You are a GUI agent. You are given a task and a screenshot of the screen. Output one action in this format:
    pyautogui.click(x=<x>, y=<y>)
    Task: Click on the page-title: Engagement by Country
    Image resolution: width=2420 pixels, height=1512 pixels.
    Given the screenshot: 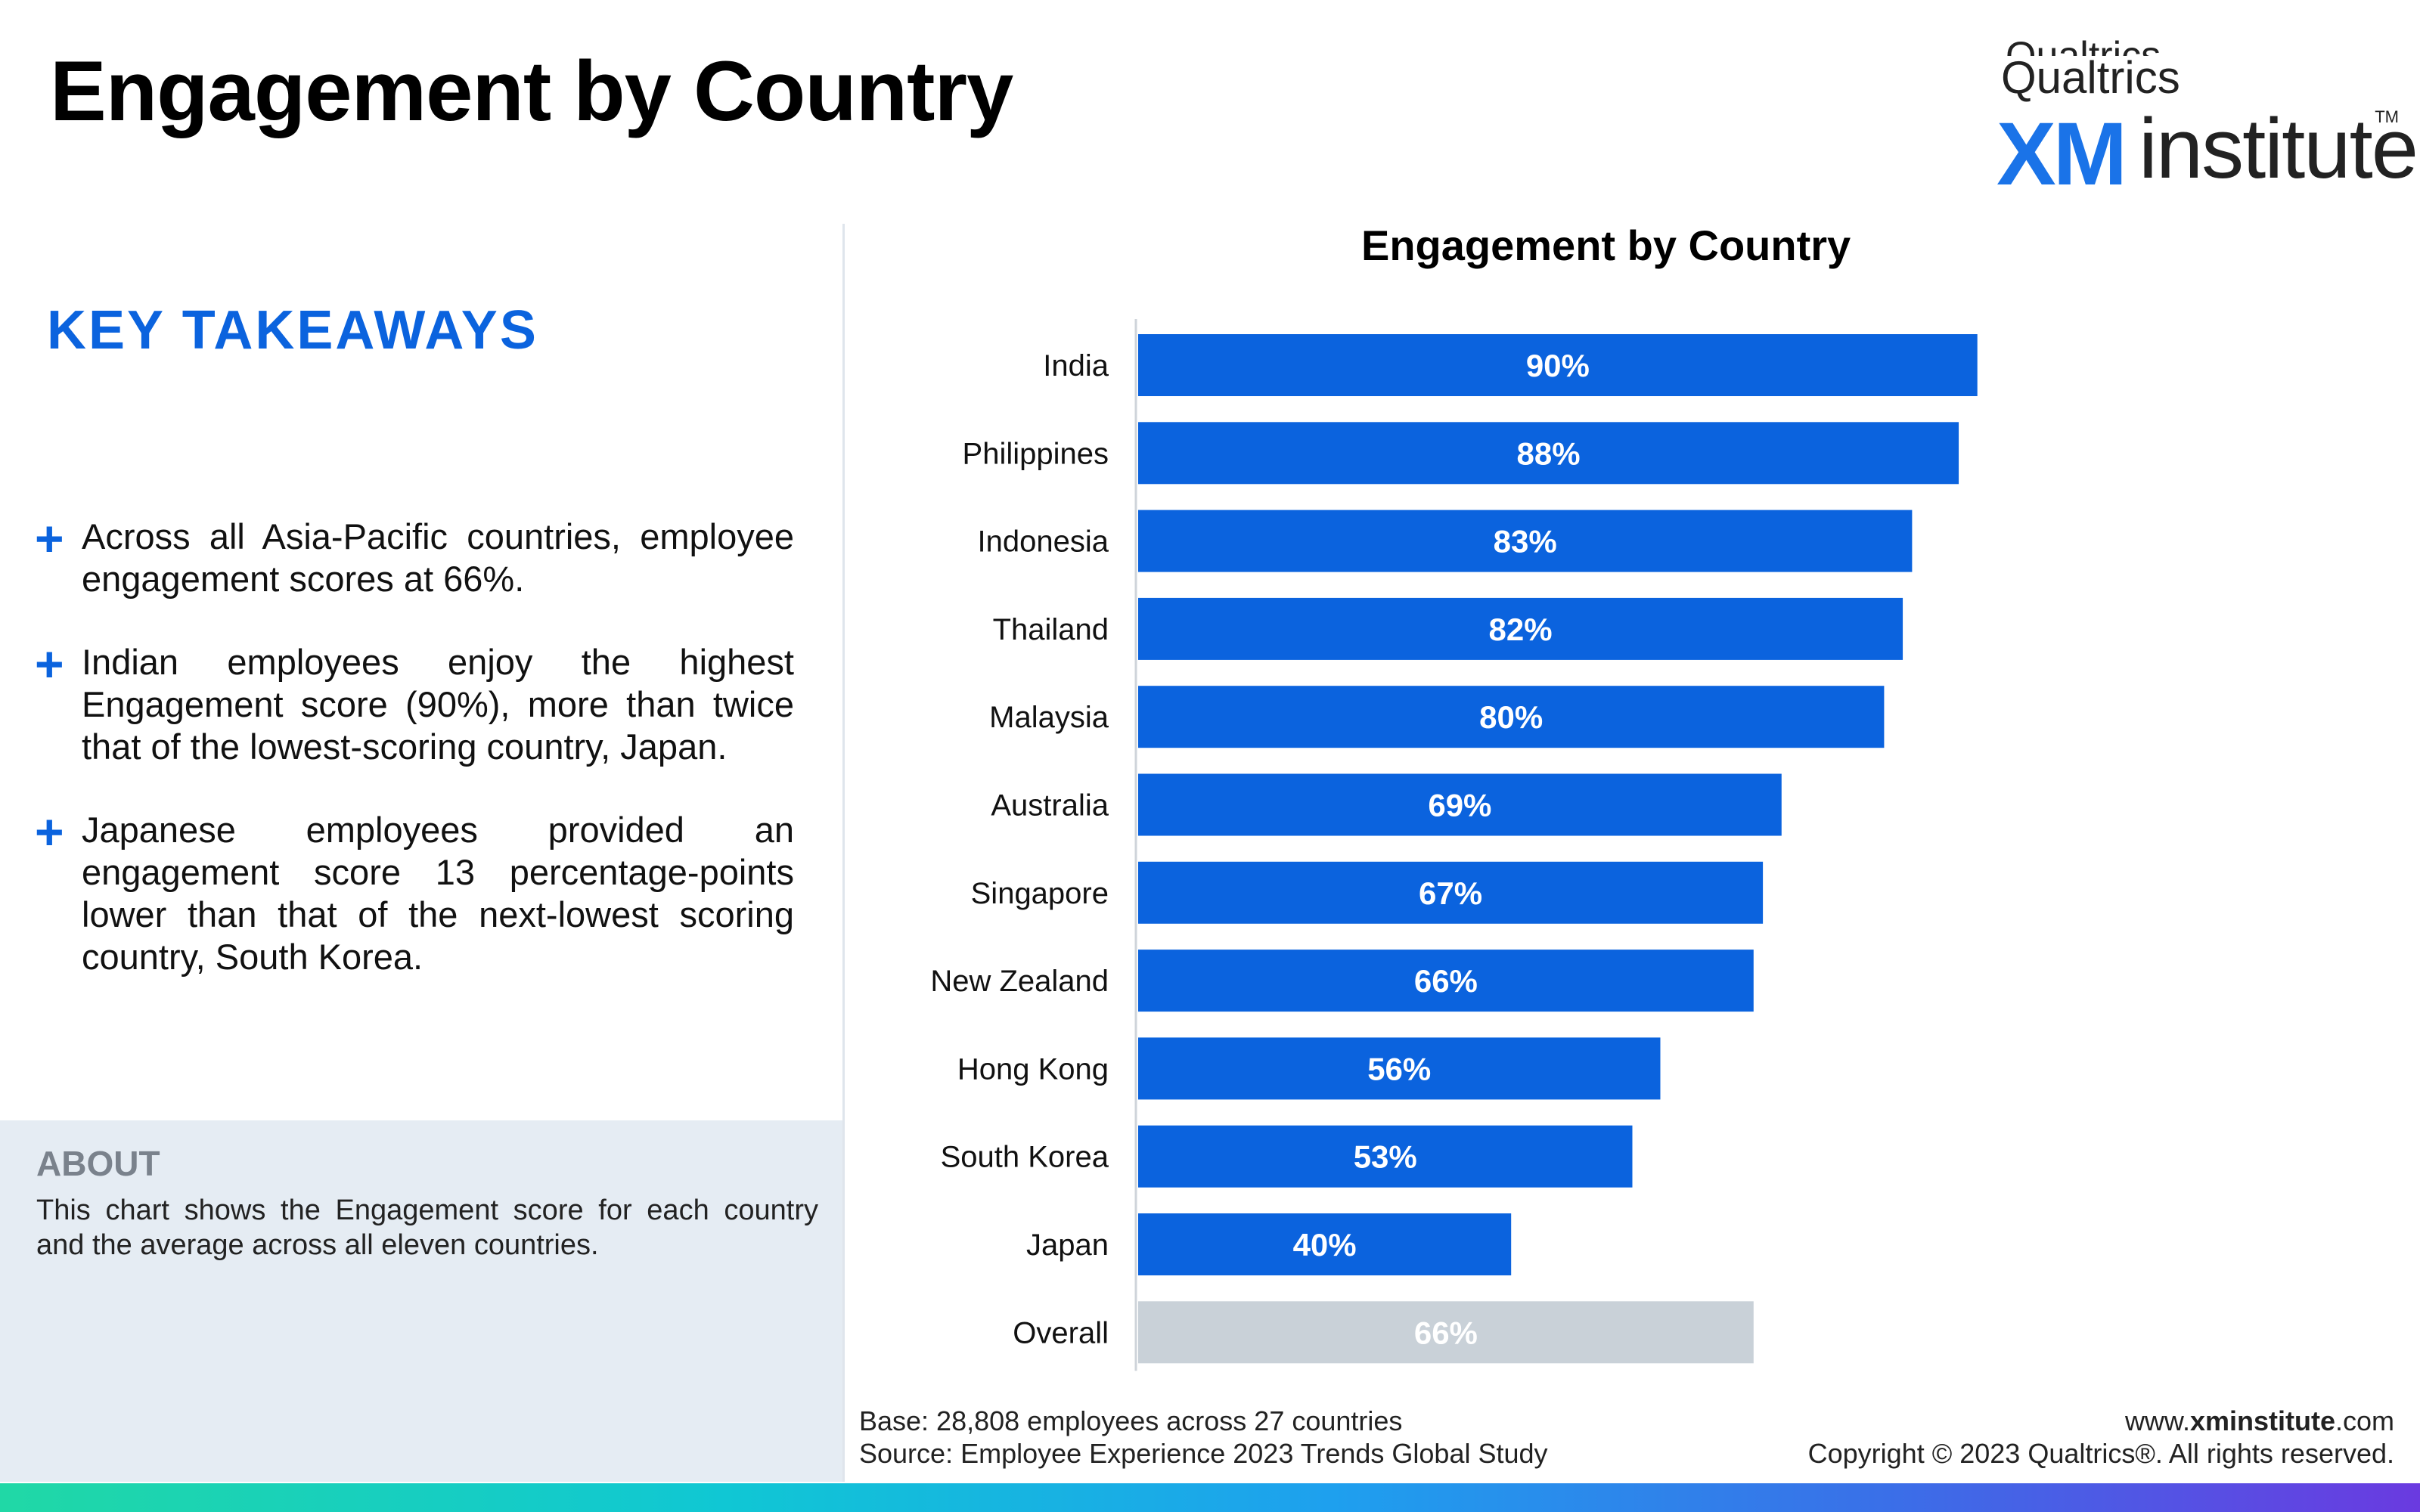 What is the action you would take?
    pyautogui.click(x=531, y=91)
    